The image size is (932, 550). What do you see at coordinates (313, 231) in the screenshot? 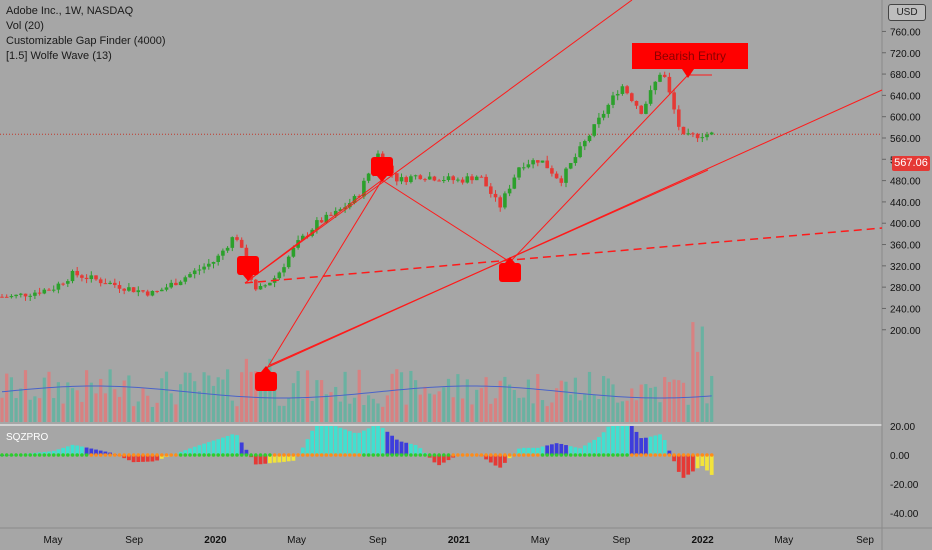
I see `wolfe-wave-segment` at bounding box center [313, 231].